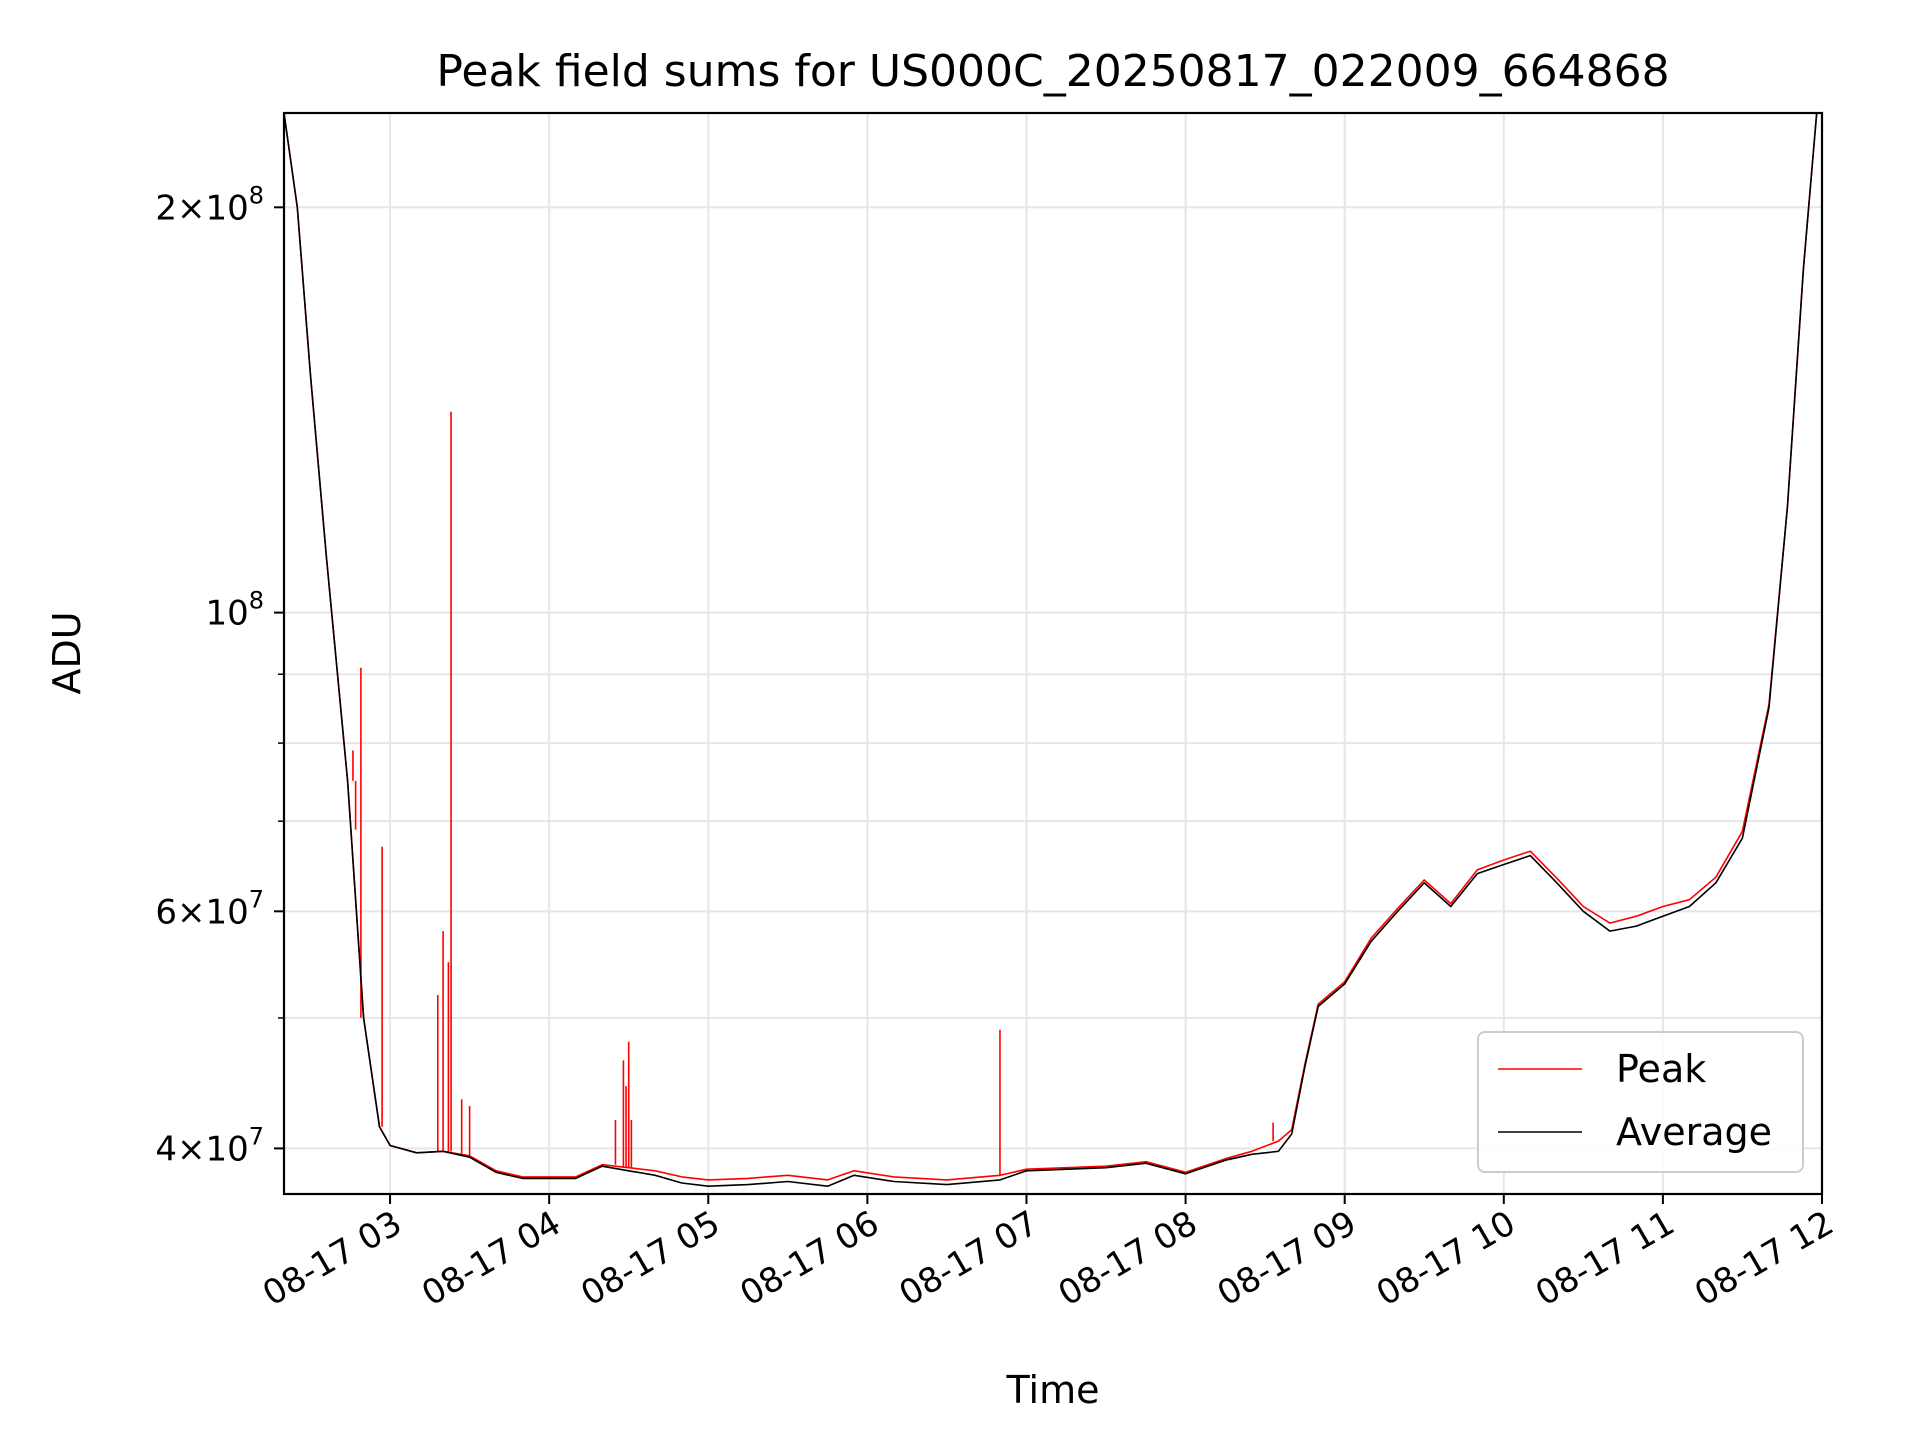 The height and width of the screenshot is (1440, 1920). What do you see at coordinates (209, 908) in the screenshot?
I see `y-tick-label: 6×107` at bounding box center [209, 908].